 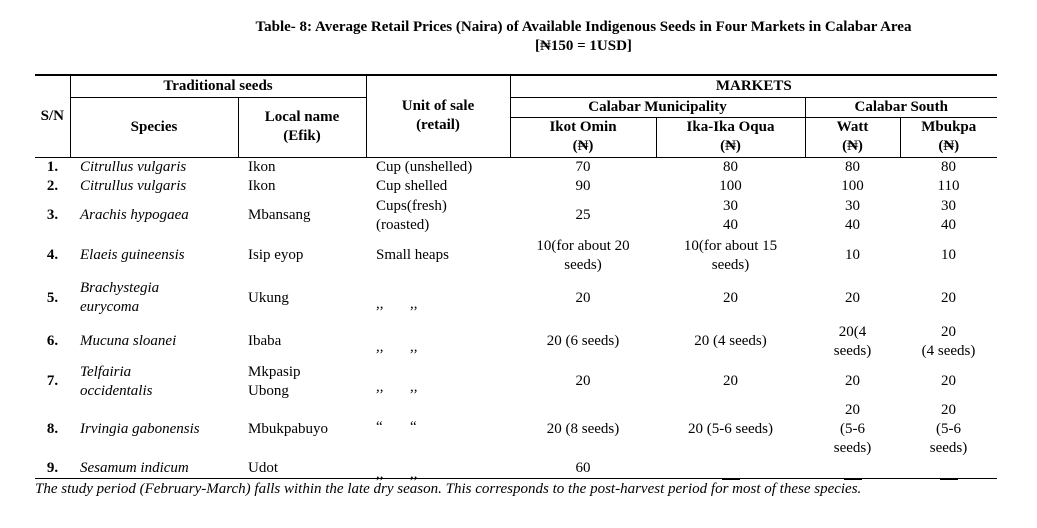 What do you see at coordinates (52, 341) in the screenshot?
I see `table-cell: 6.` at bounding box center [52, 341].